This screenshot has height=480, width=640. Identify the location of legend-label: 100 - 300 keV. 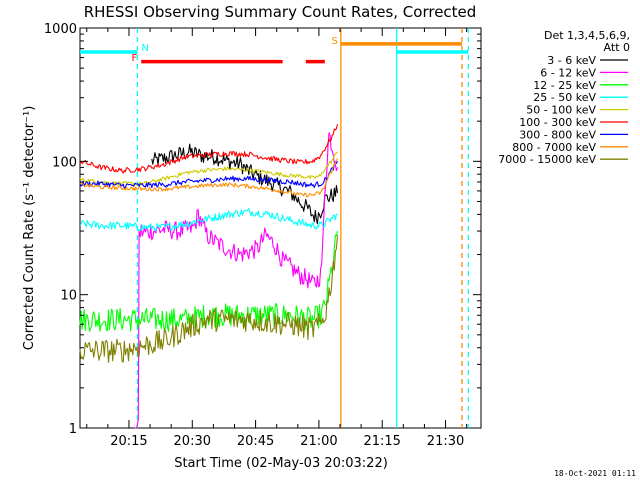
(557, 122).